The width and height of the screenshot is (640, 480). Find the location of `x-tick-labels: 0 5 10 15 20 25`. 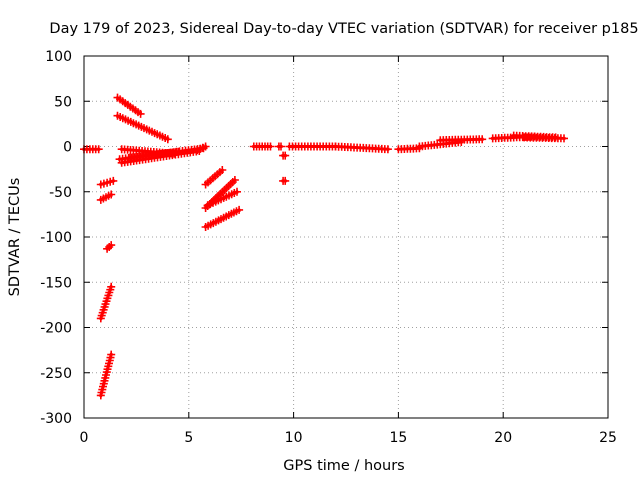

x-tick-labels: 0 5 10 15 20 25 is located at coordinates (348, 438).